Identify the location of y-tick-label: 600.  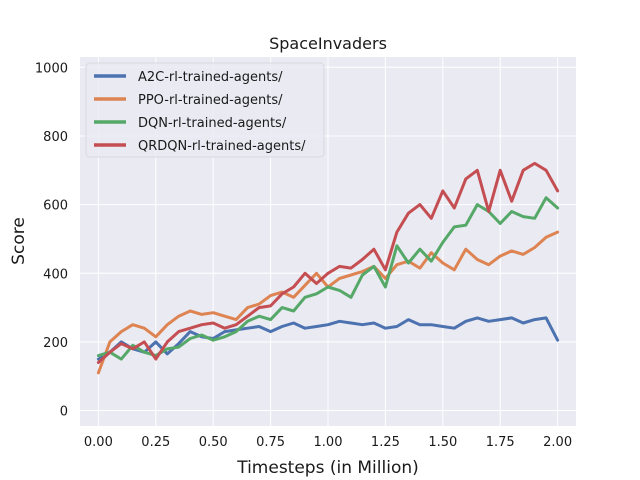
(55, 206).